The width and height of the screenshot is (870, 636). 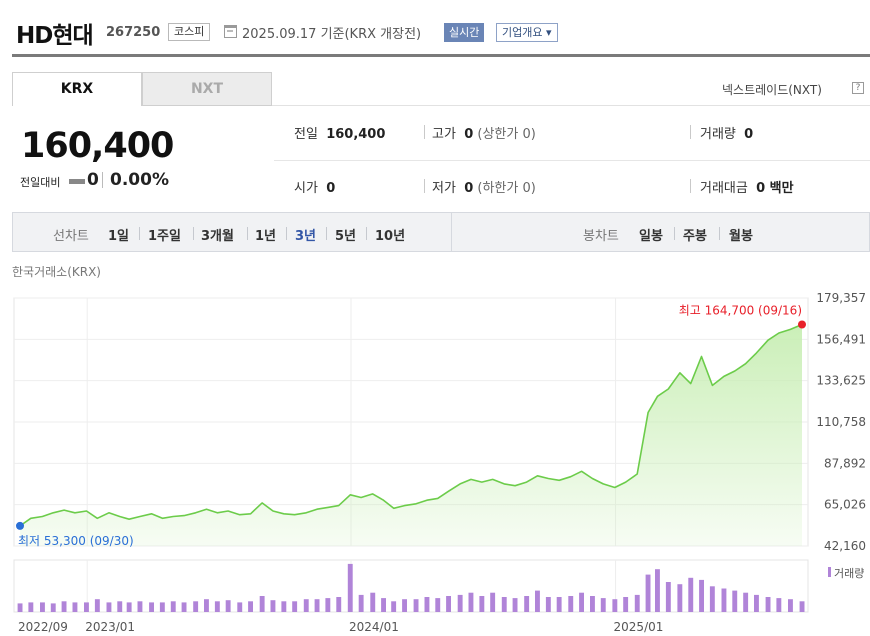 What do you see at coordinates (230, 31) in the screenshot?
I see `calendar-icon` at bounding box center [230, 31].